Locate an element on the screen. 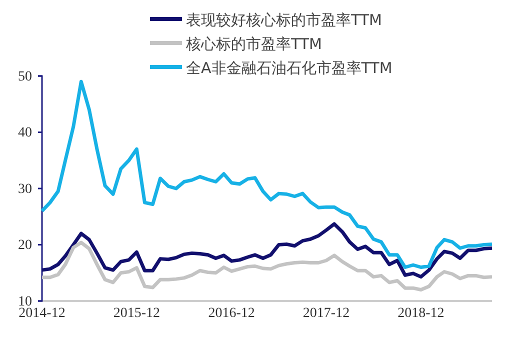 The height and width of the screenshot is (339, 508). x-tick-label: 2016-12 is located at coordinates (231, 313).